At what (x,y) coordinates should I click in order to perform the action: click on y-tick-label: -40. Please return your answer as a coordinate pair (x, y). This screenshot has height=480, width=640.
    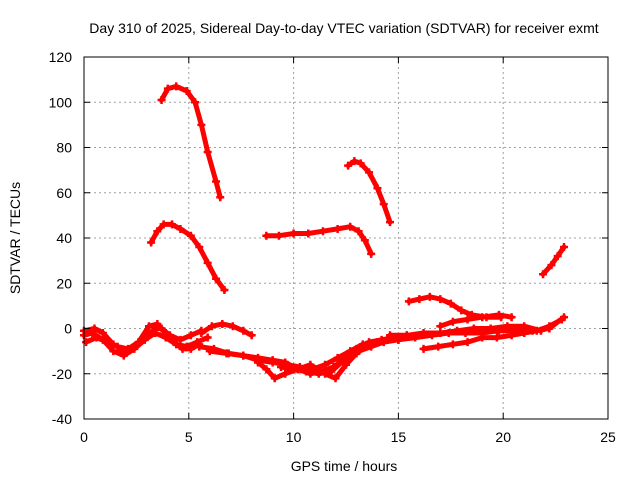
    Looking at the image, I should click on (62, 419).